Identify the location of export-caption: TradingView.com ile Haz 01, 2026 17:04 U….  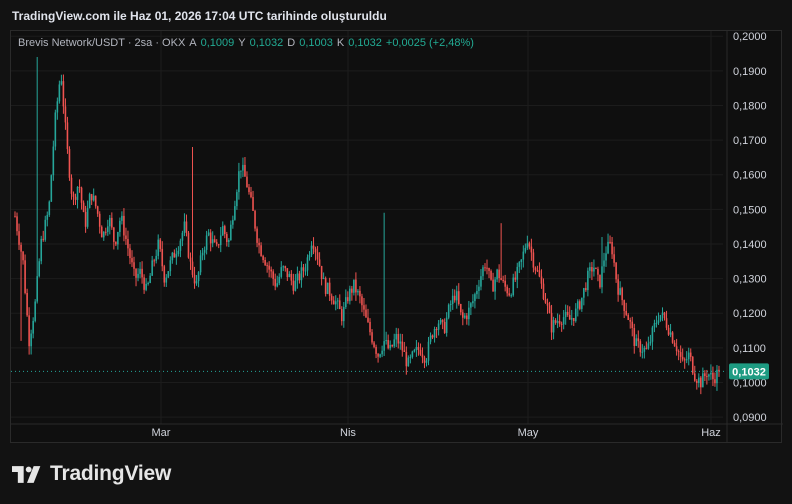
(199, 16).